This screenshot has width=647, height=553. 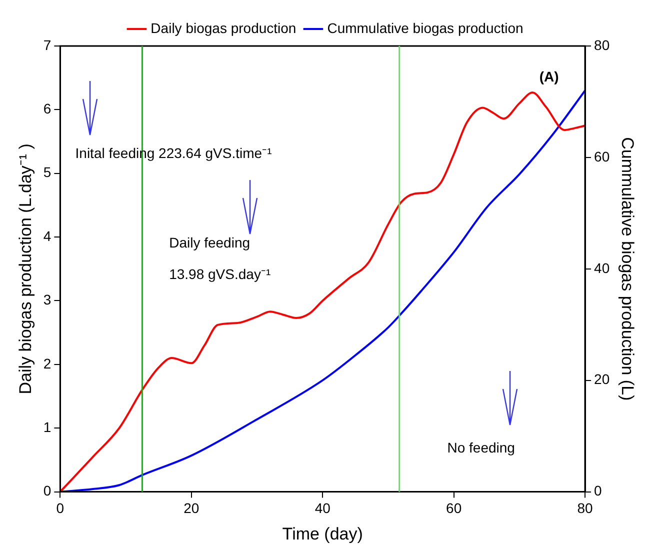 What do you see at coordinates (192, 508) in the screenshot?
I see `x-tick-label: 20` at bounding box center [192, 508].